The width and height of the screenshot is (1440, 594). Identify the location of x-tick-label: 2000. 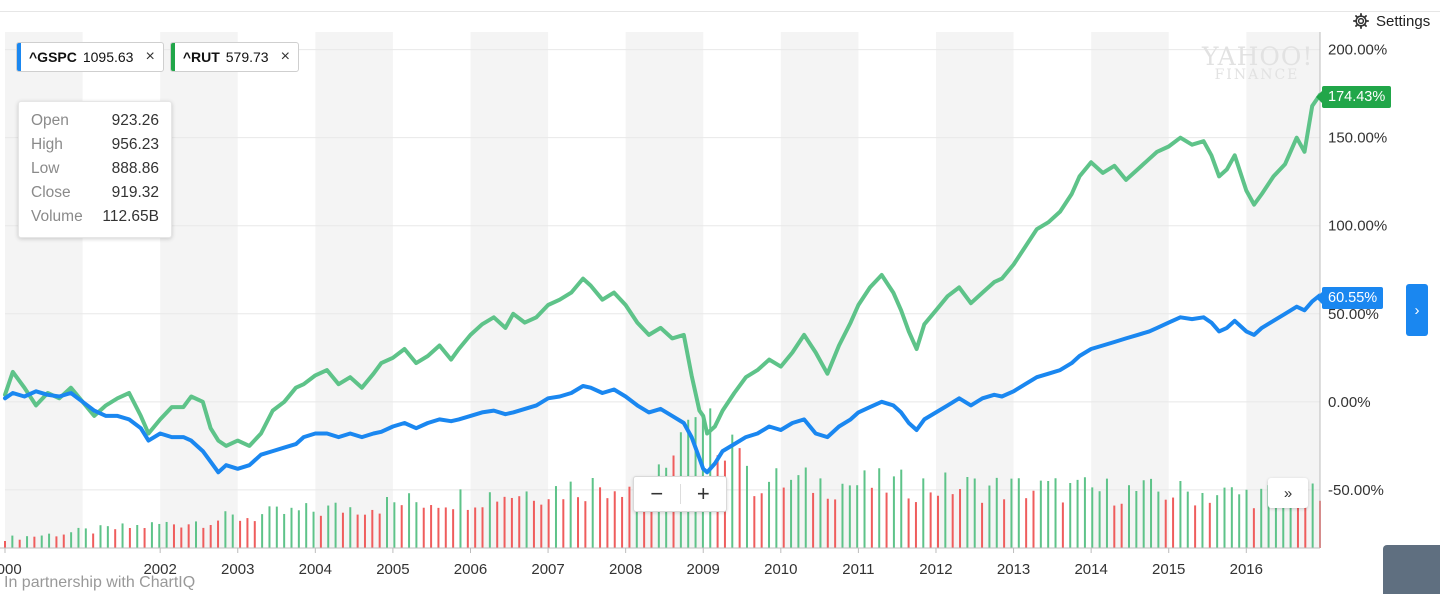
(11, 569).